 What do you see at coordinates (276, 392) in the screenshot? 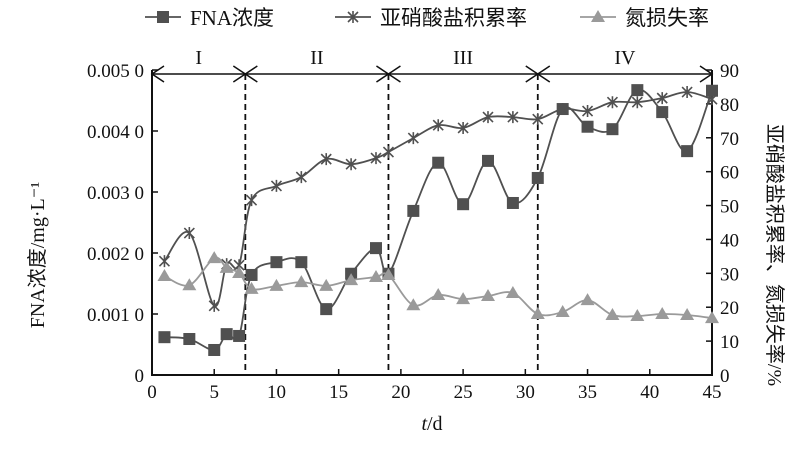
I see `x-tick-label: 10` at bounding box center [276, 392].